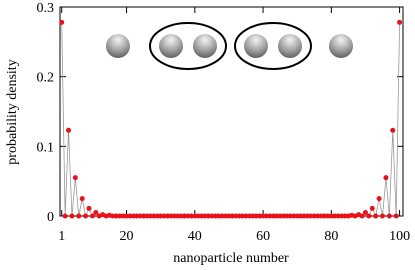 The image size is (415, 270). What do you see at coordinates (61, 236) in the screenshot?
I see `x-tick-label: 1` at bounding box center [61, 236].